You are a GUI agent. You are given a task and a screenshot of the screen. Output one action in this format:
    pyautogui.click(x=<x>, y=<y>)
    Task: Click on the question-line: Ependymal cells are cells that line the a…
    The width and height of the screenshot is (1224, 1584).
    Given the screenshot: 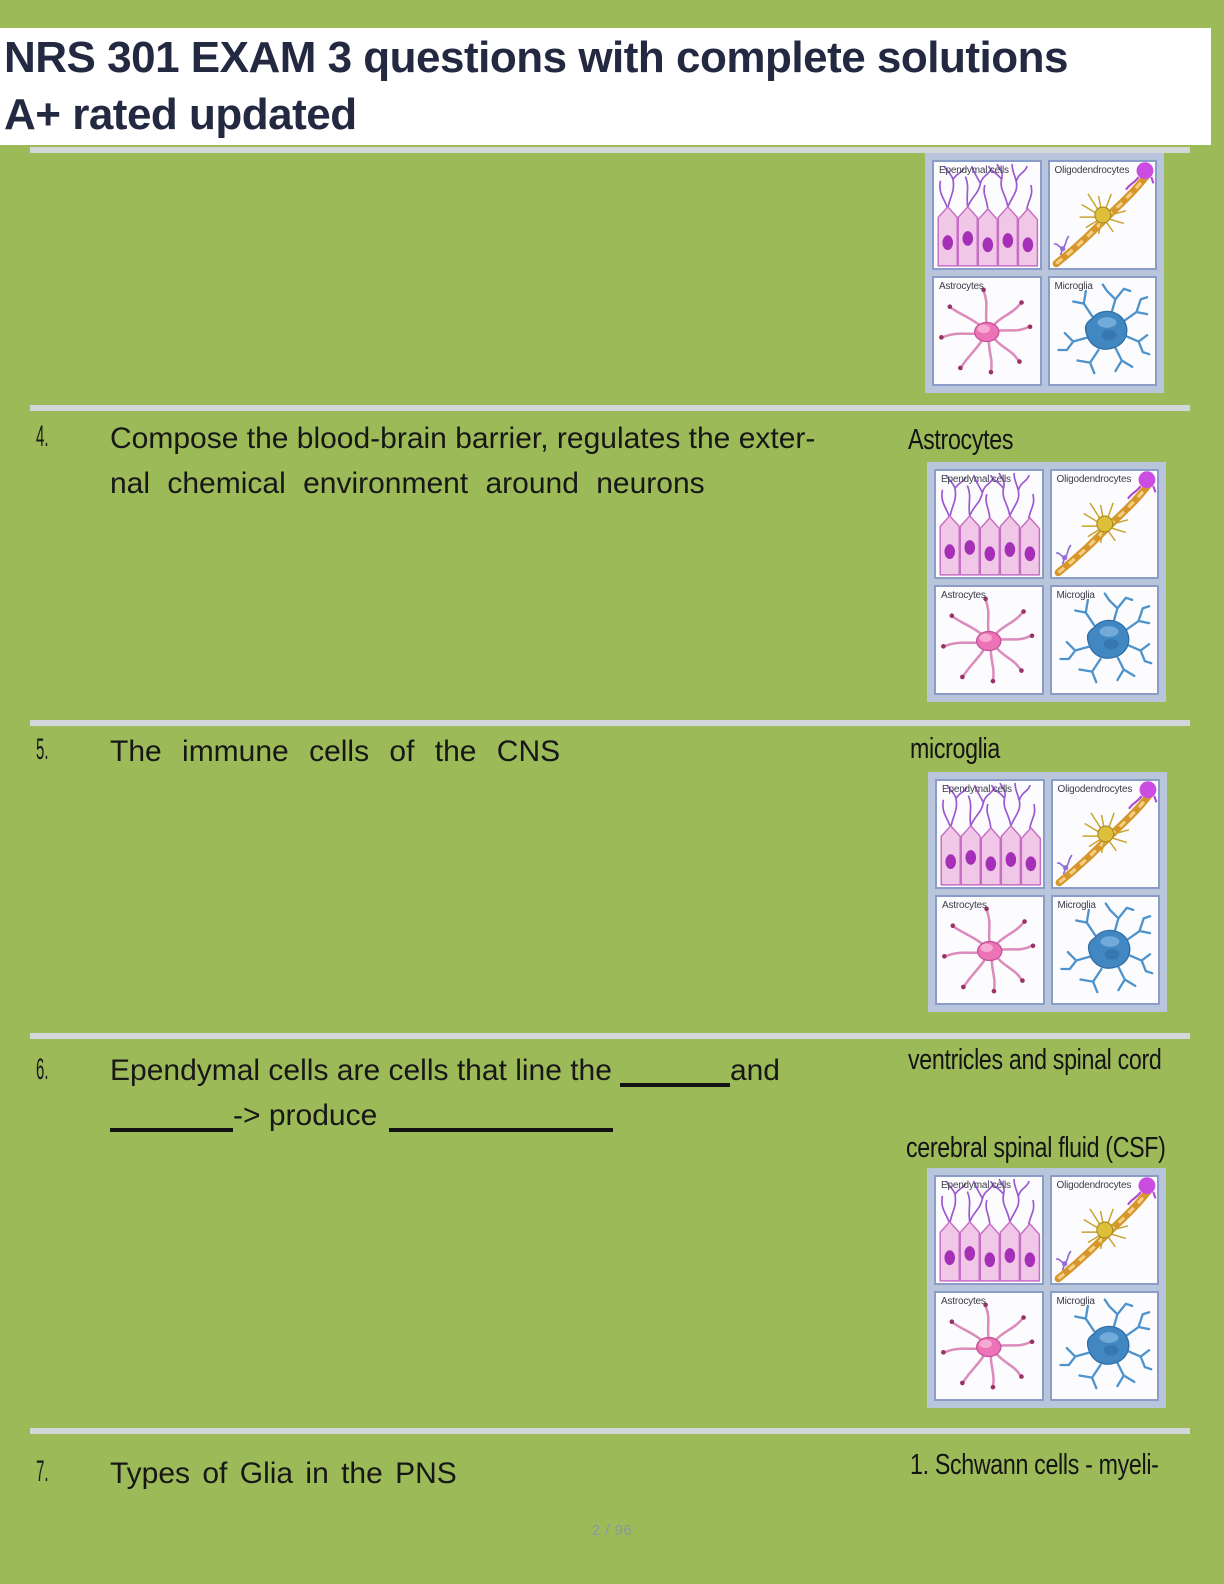 What is the action you would take?
    pyautogui.click(x=445, y=1070)
    